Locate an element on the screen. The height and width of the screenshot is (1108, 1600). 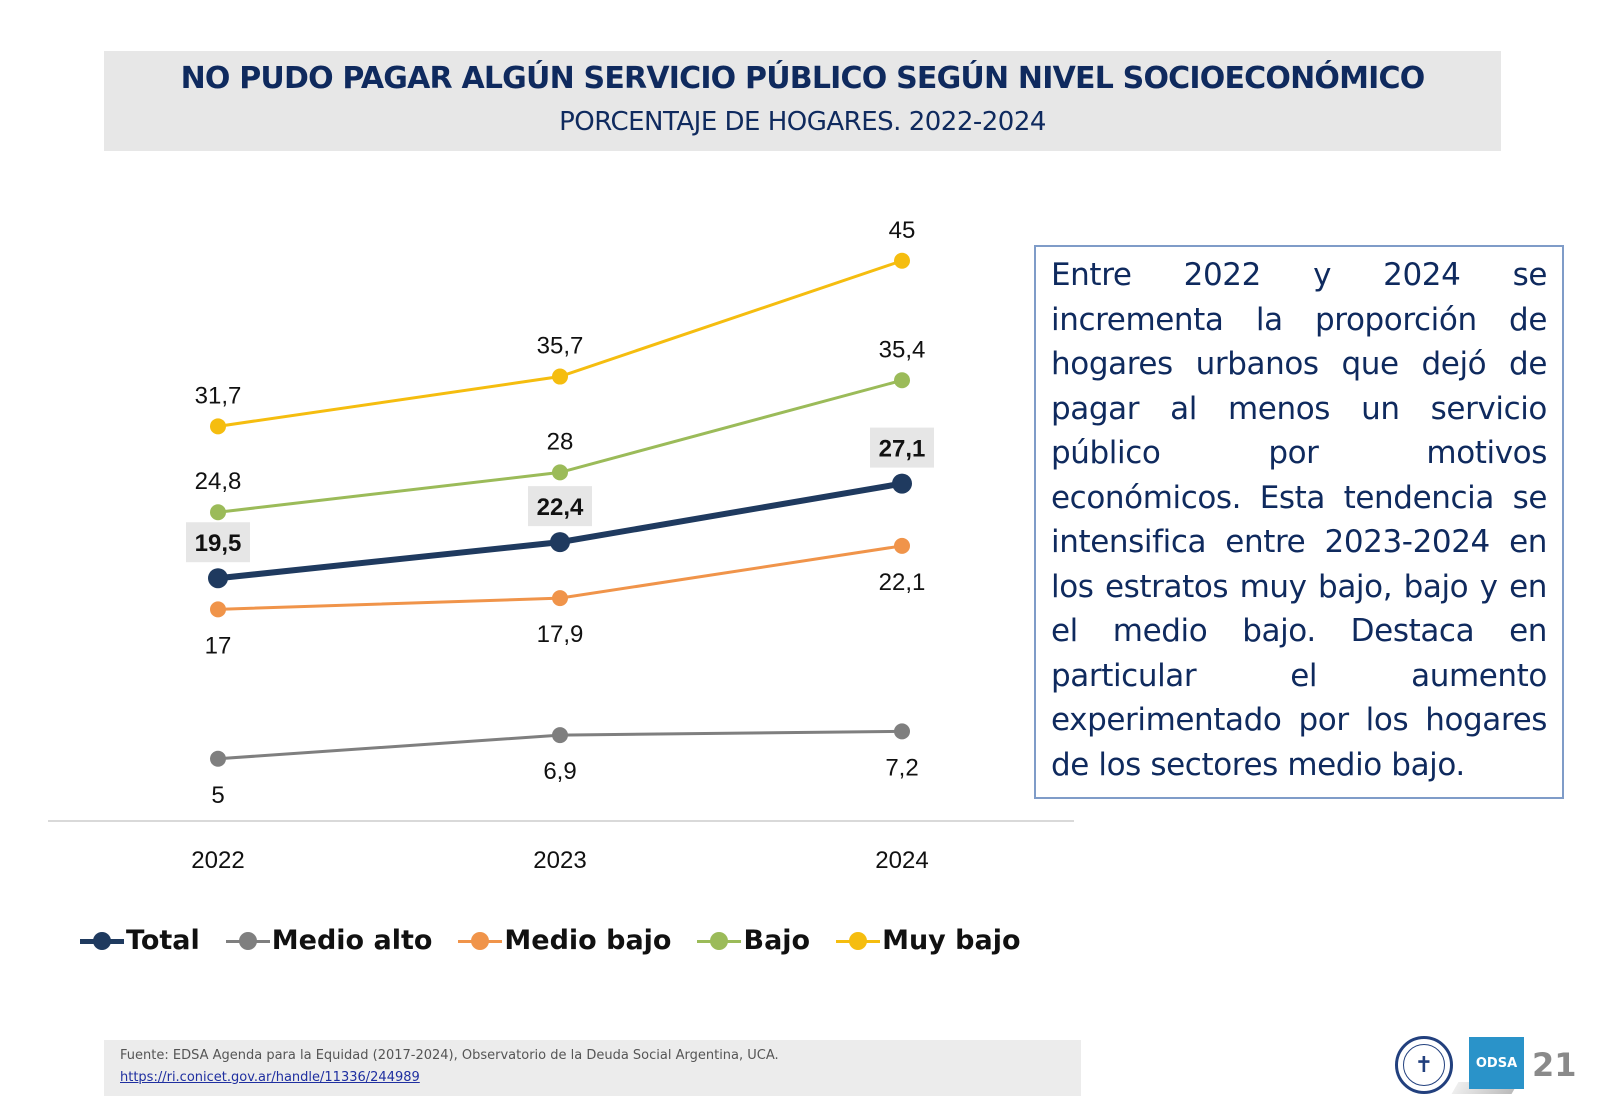
legend-label: Bajo is located at coordinates (777, 940).